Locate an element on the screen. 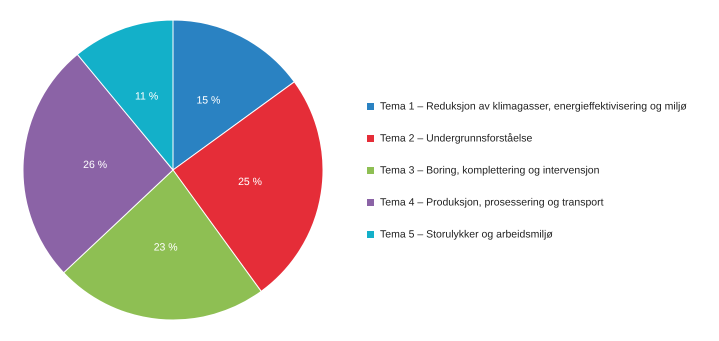  data-label: 15 % is located at coordinates (208, 100).